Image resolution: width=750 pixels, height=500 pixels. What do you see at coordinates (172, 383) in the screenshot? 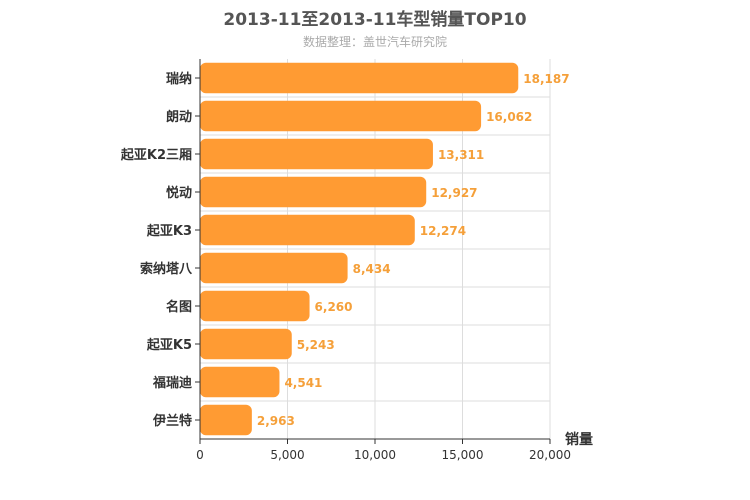
I see `category-label: 福瑞迪` at bounding box center [172, 383].